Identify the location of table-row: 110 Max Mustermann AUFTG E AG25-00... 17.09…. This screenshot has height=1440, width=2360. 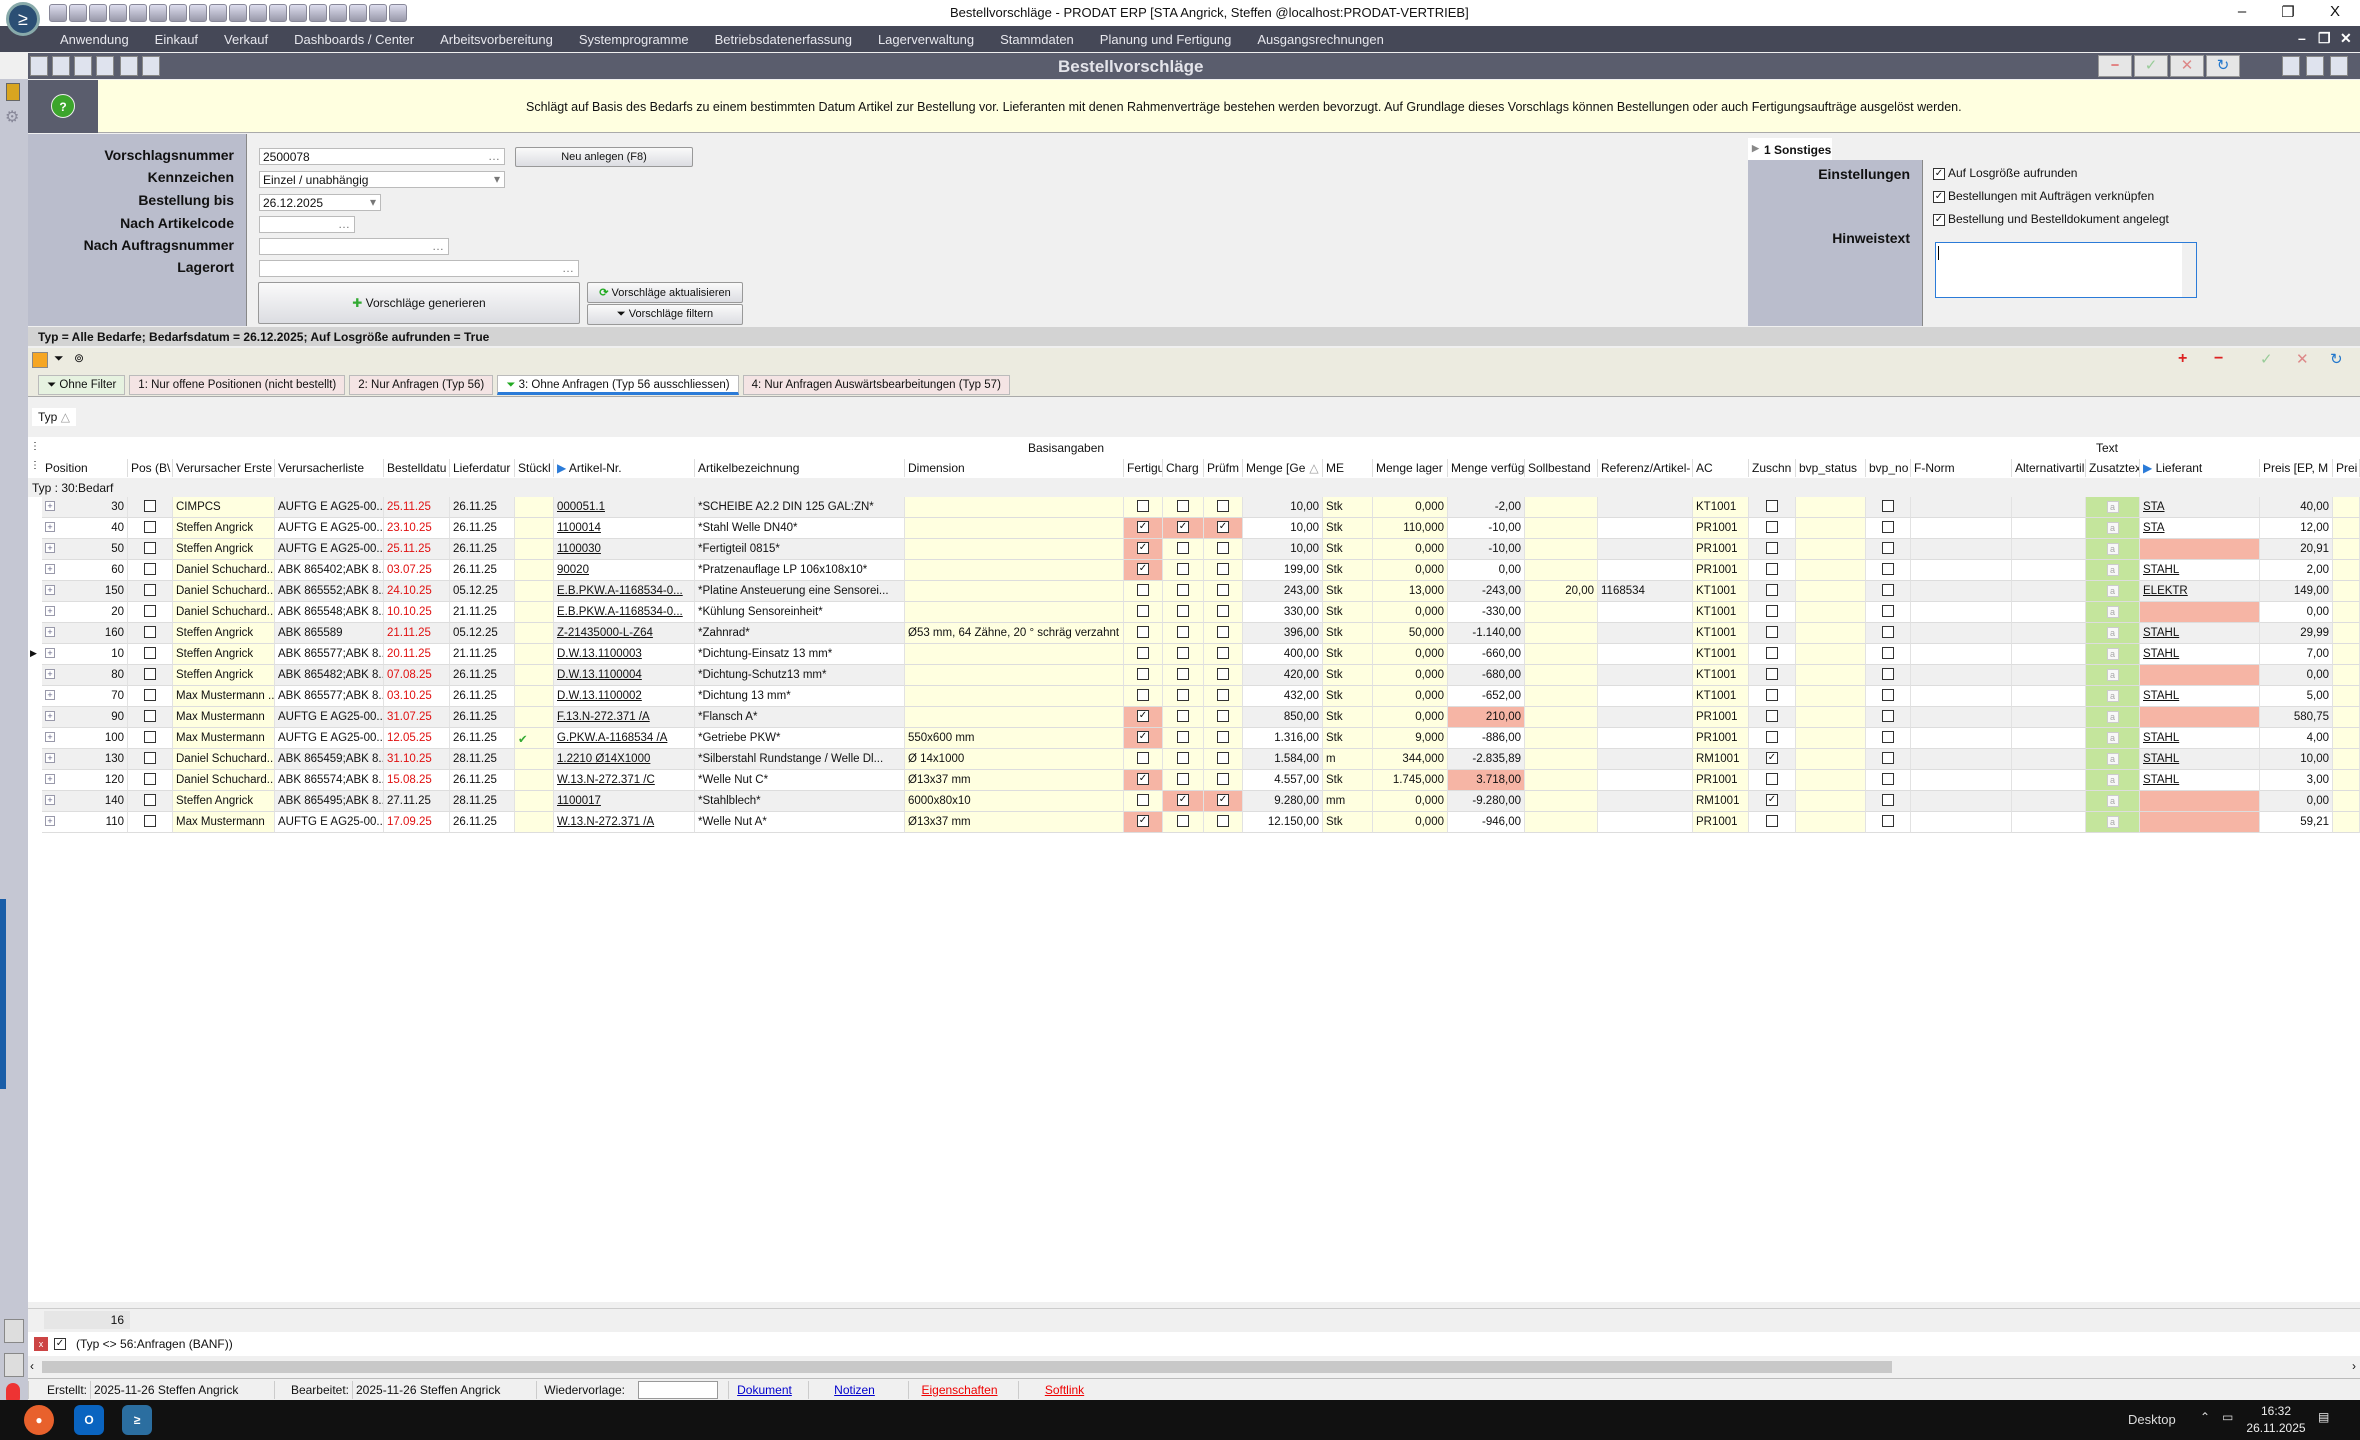
(1194, 822).